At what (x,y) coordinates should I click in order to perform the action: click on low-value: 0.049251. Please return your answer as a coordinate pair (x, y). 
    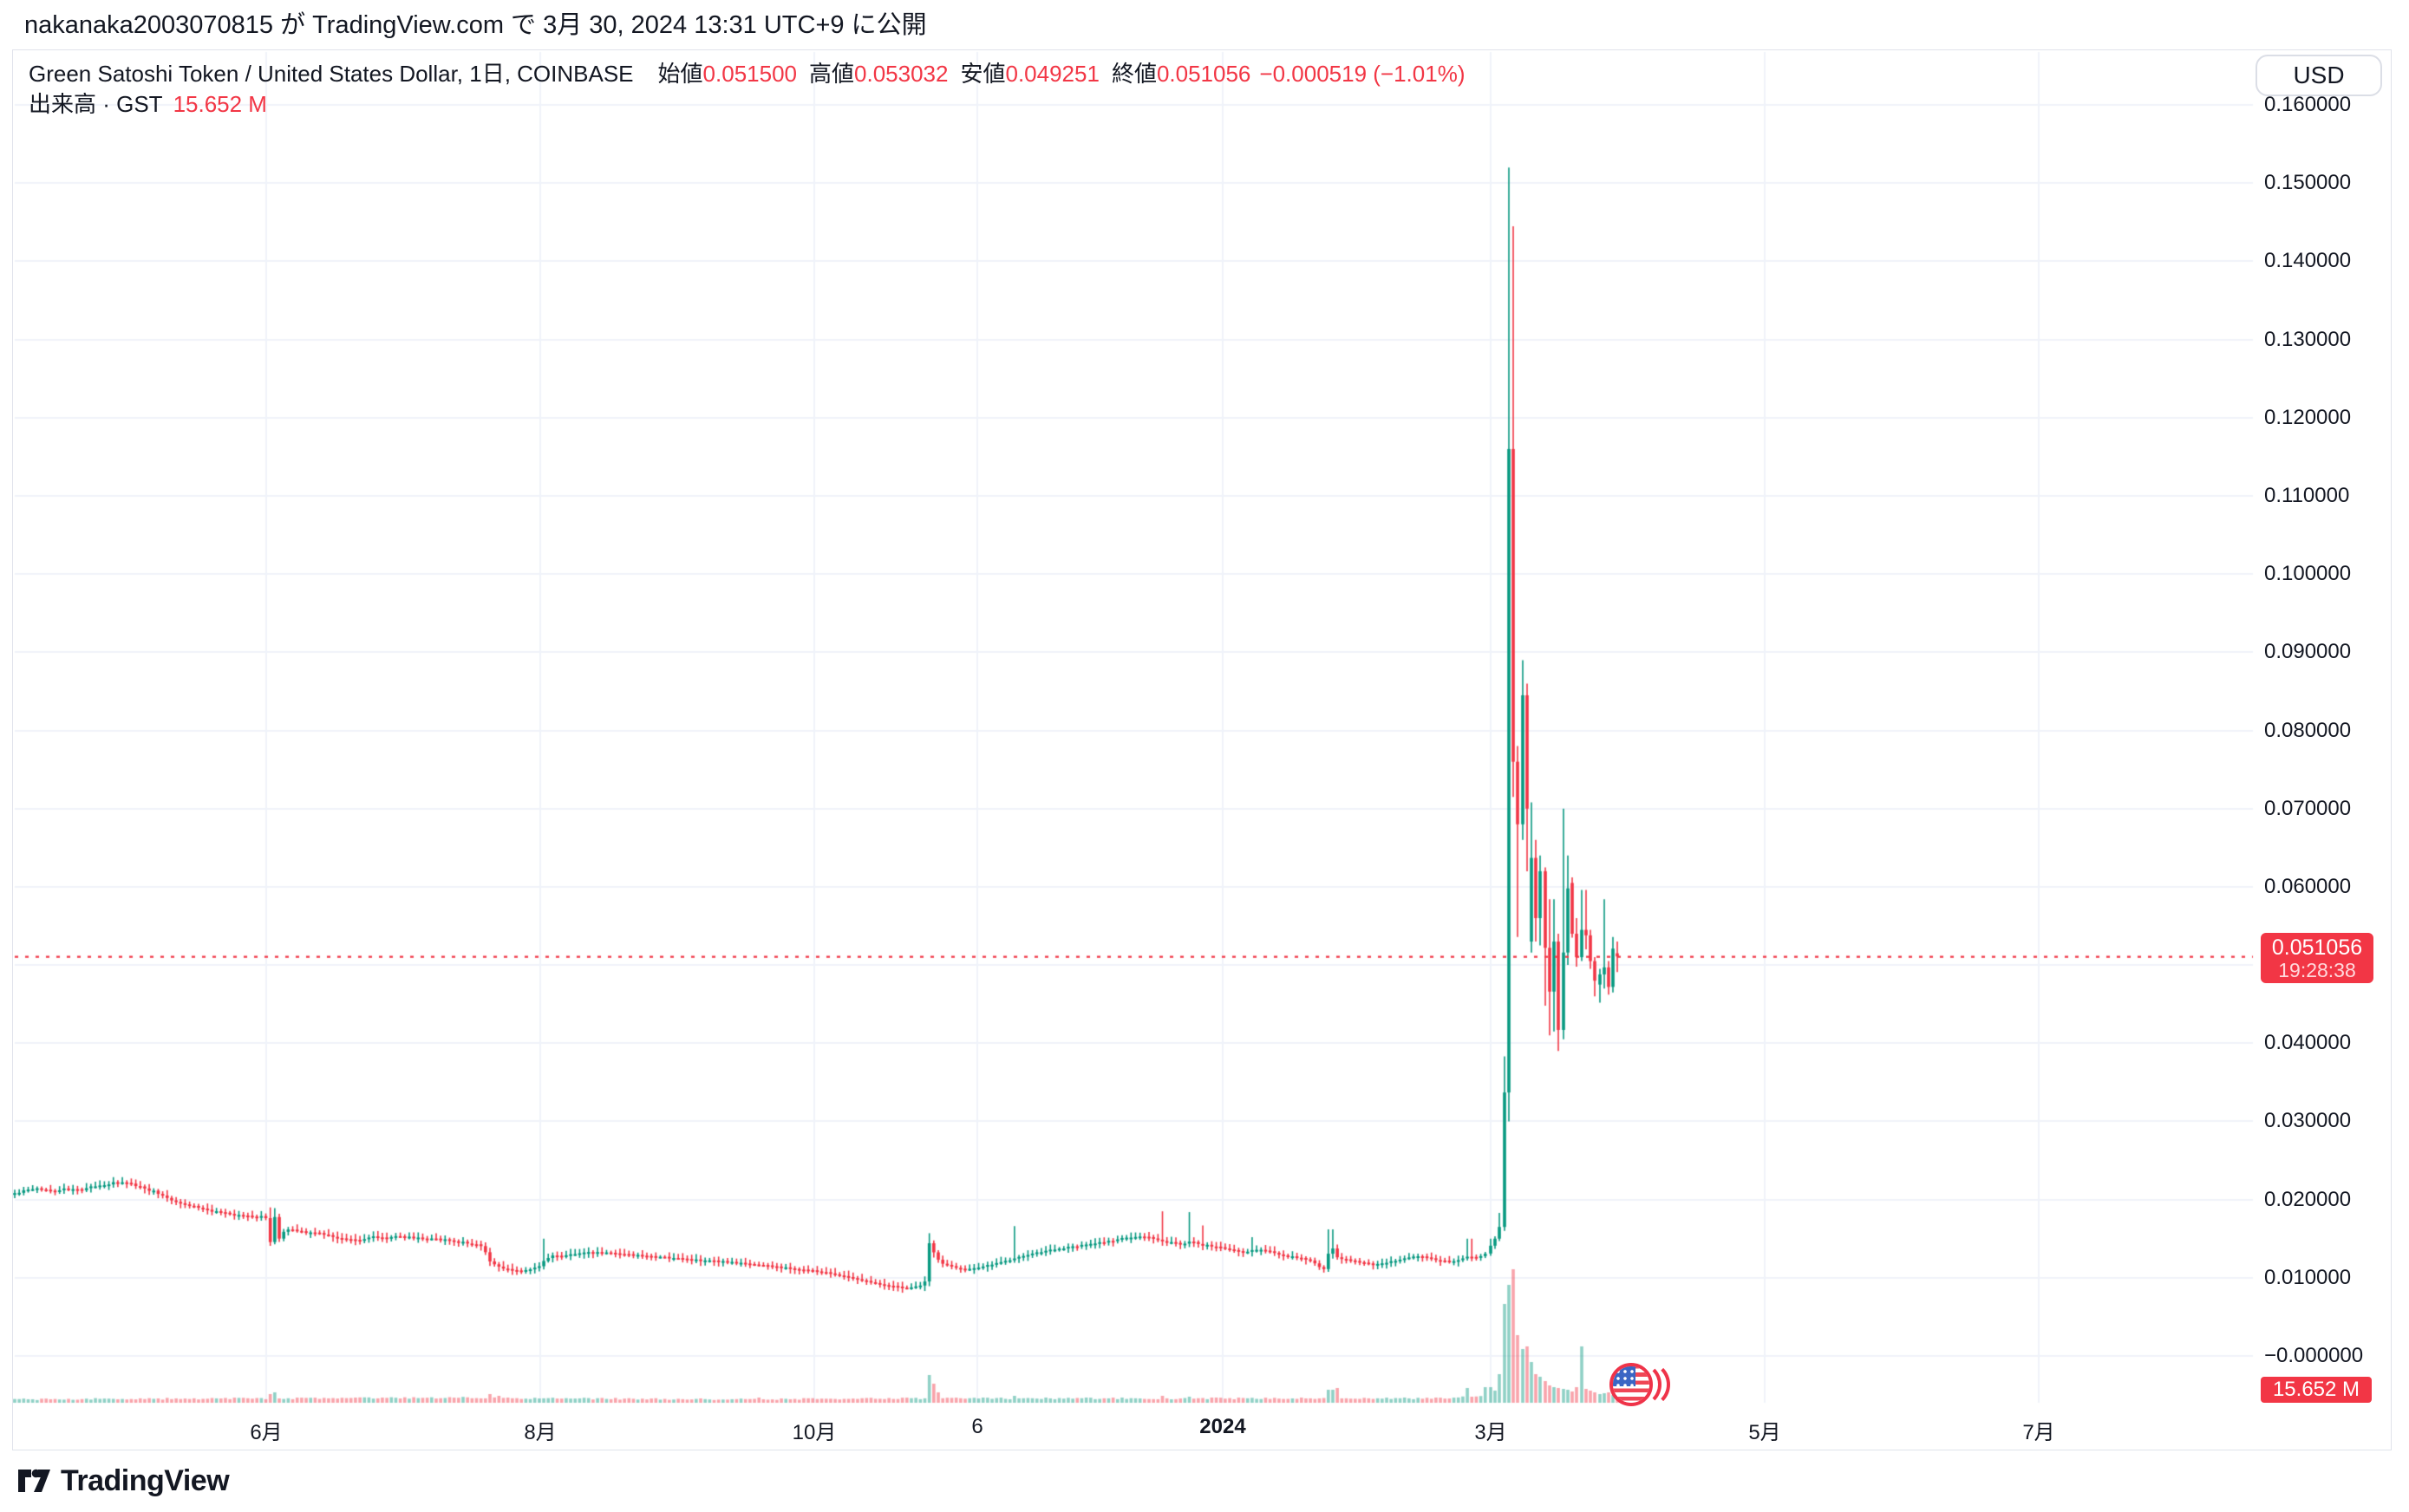
    Looking at the image, I should click on (1052, 74).